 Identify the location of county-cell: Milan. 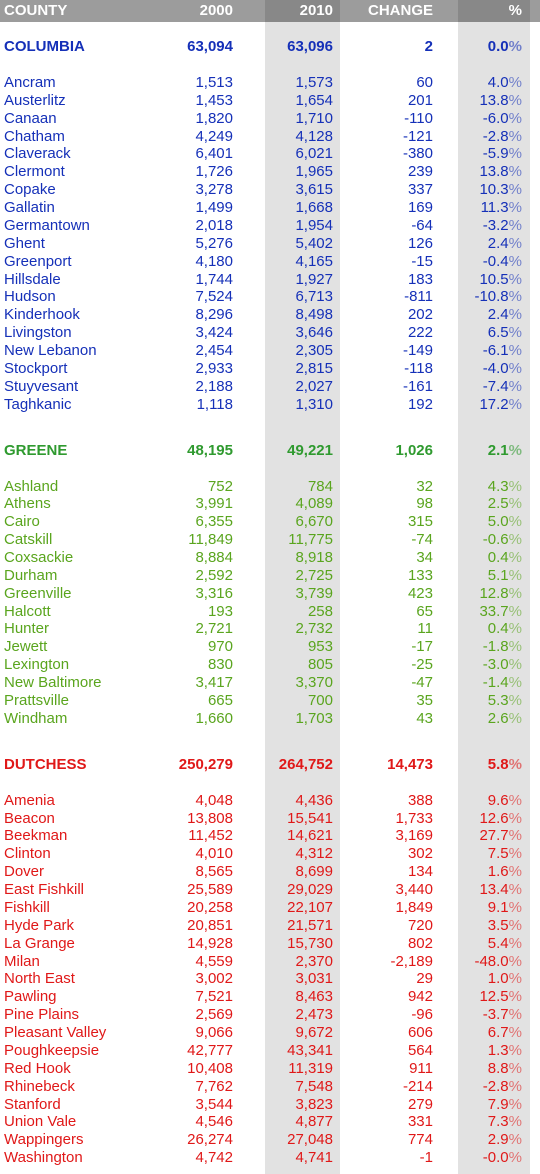
(22, 961).